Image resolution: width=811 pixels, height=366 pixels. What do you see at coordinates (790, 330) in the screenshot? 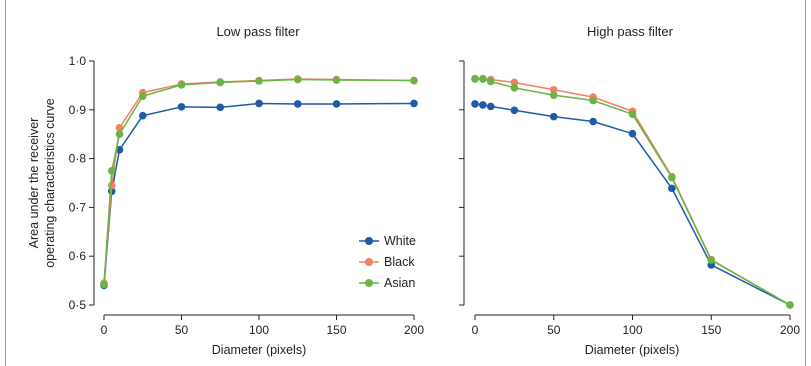
I see `high-pass-x-tick-label-4: 200` at bounding box center [790, 330].